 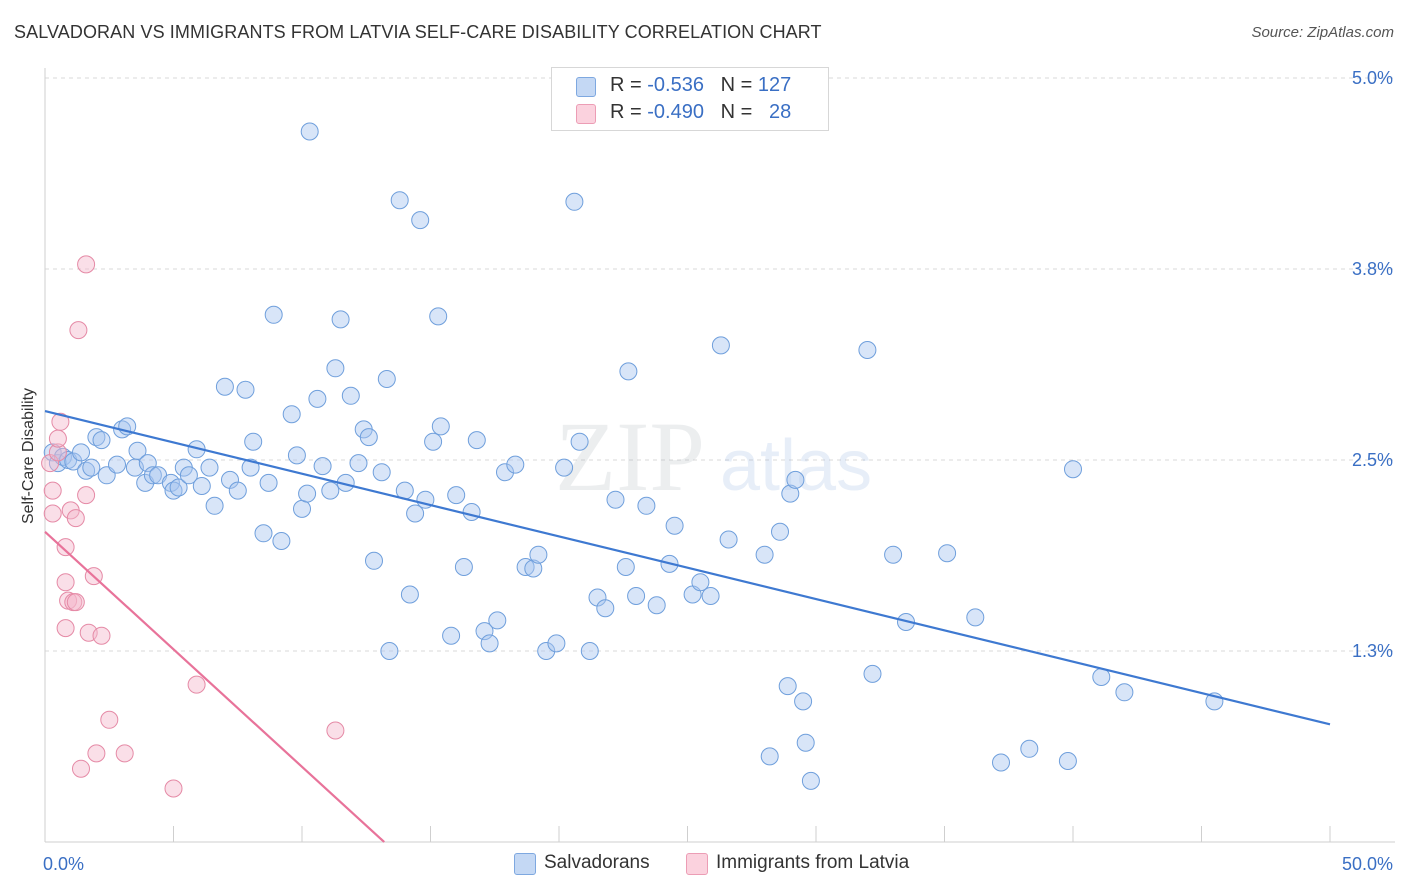 I want to click on legend-n-value: 28, so click(x=780, y=112).